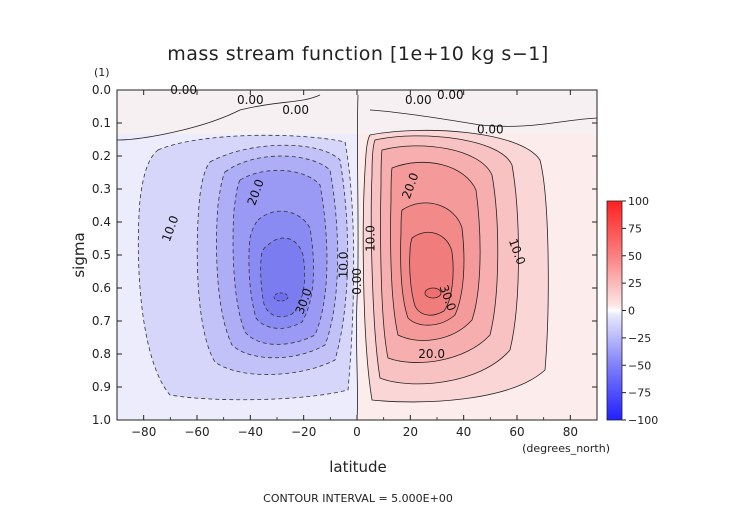 This screenshot has width=752, height=532. Describe the element at coordinates (638, 201) in the screenshot. I see `colorbar-tick-label: 100` at that location.